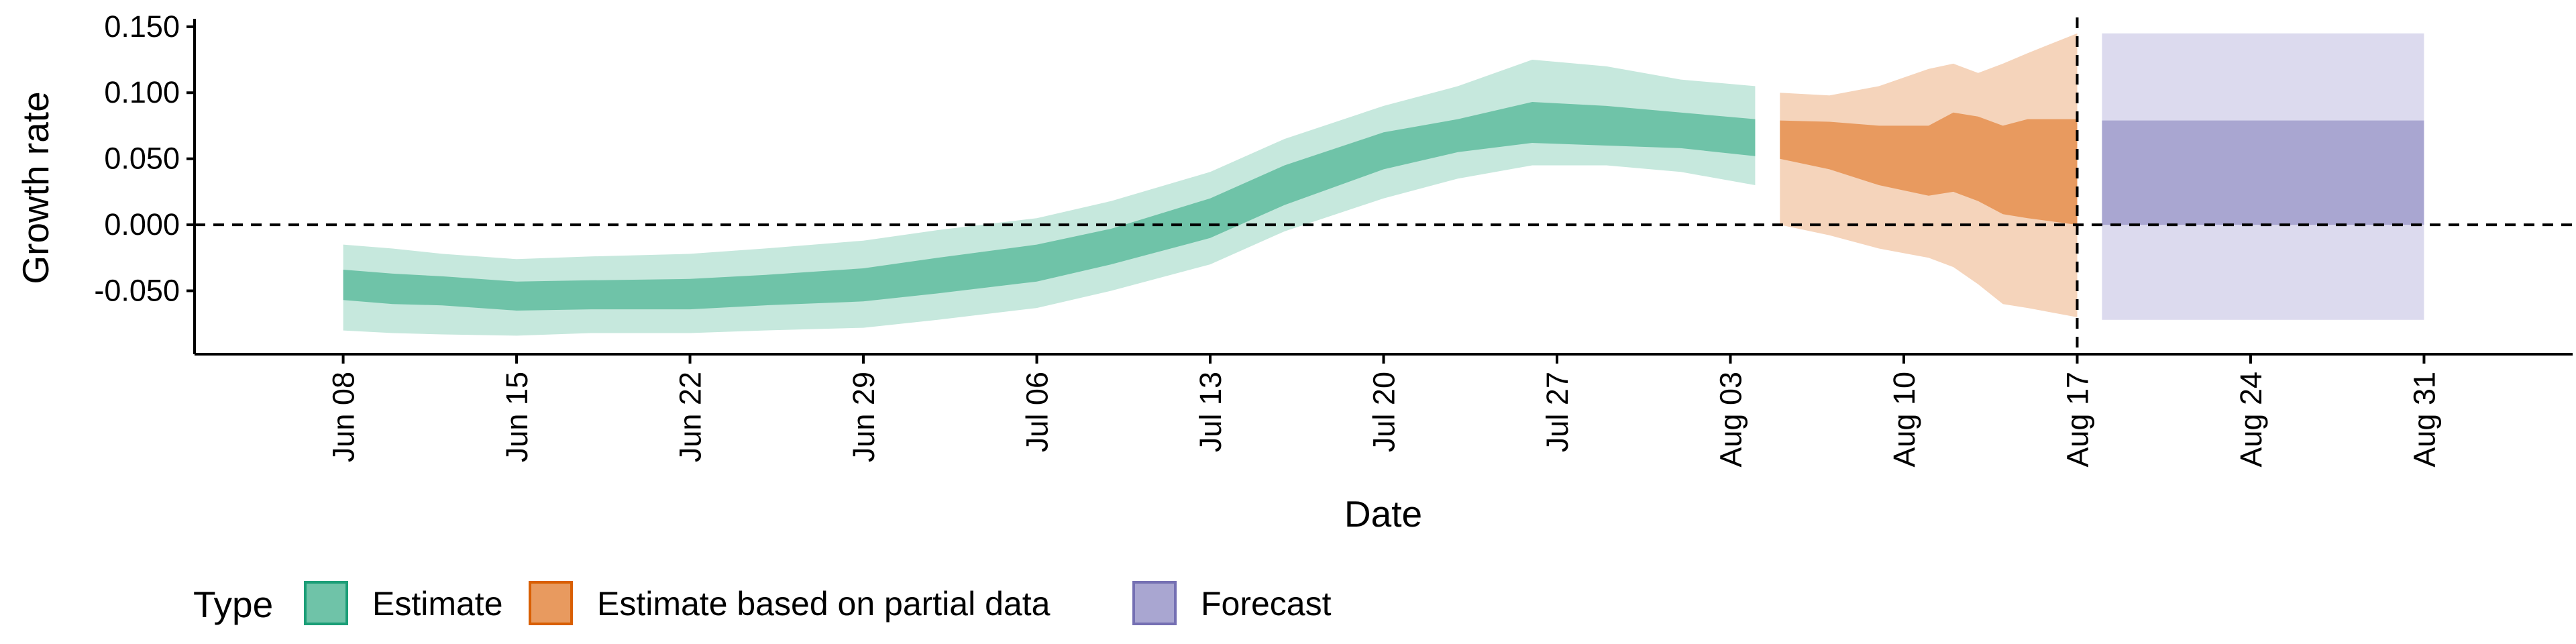 The height and width of the screenshot is (644, 2576). What do you see at coordinates (1730, 420) in the screenshot?
I see `x-tick-label: Aug 03` at bounding box center [1730, 420].